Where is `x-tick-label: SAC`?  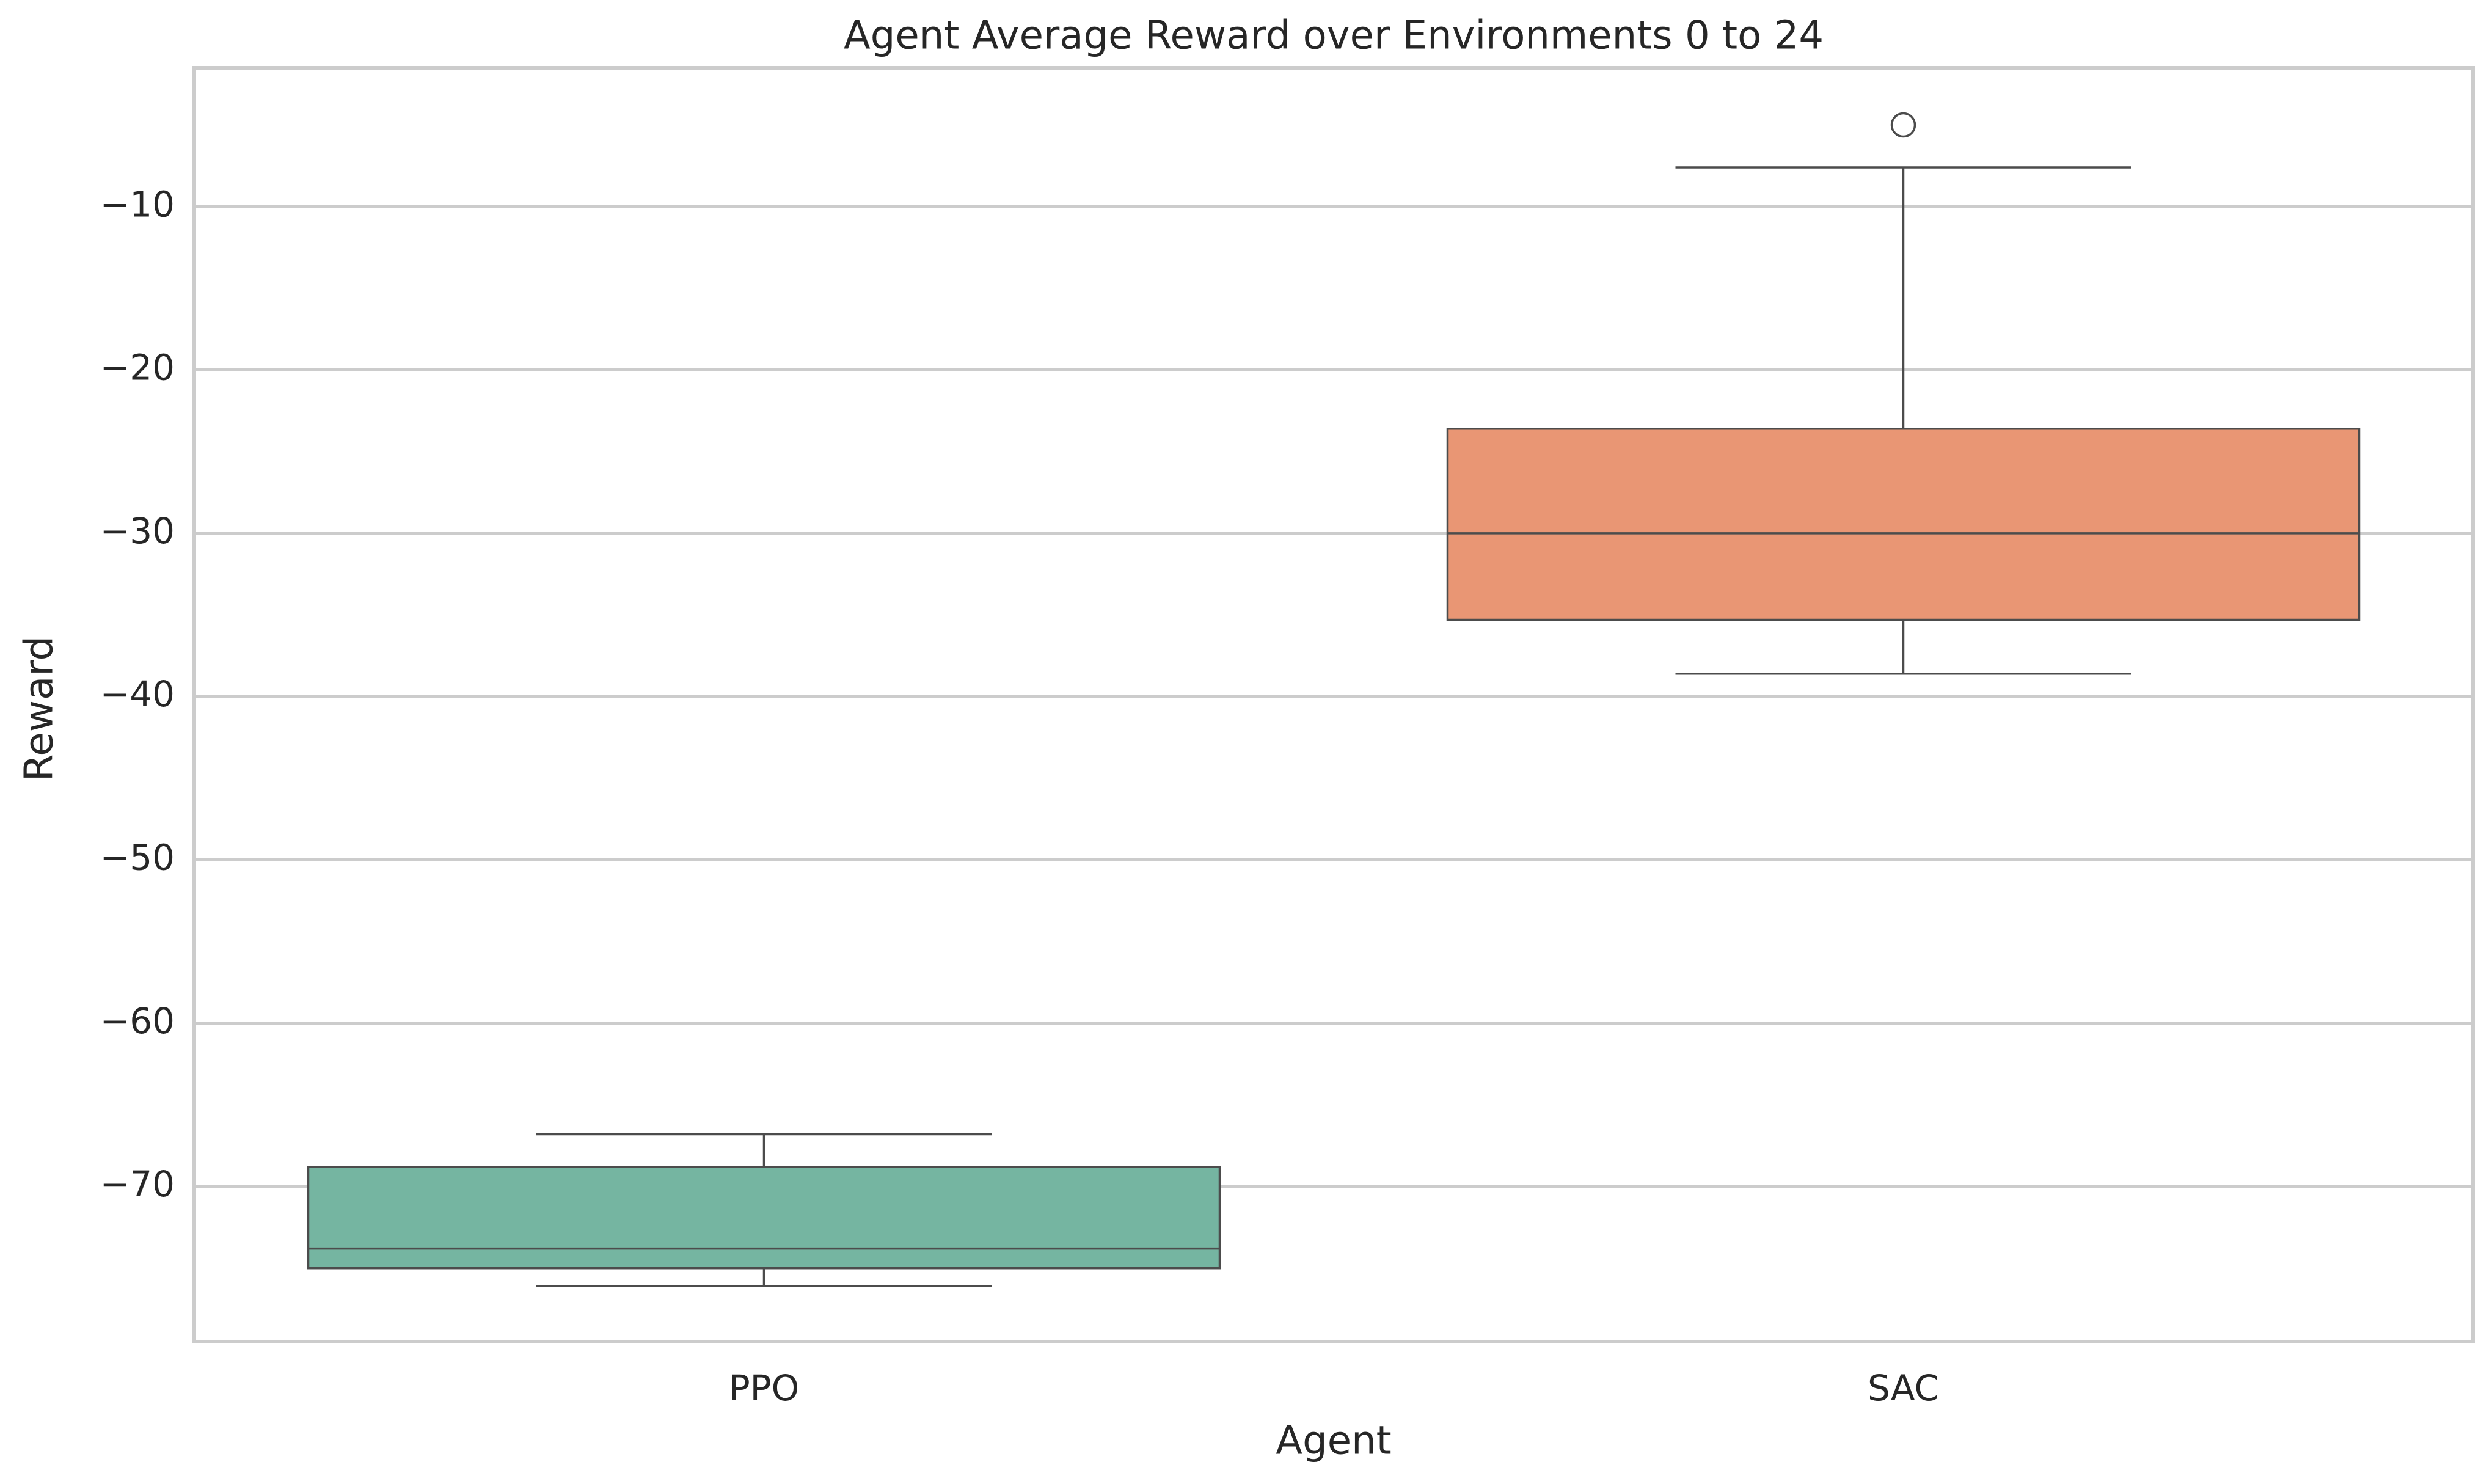
x-tick-label: SAC is located at coordinates (1903, 1388).